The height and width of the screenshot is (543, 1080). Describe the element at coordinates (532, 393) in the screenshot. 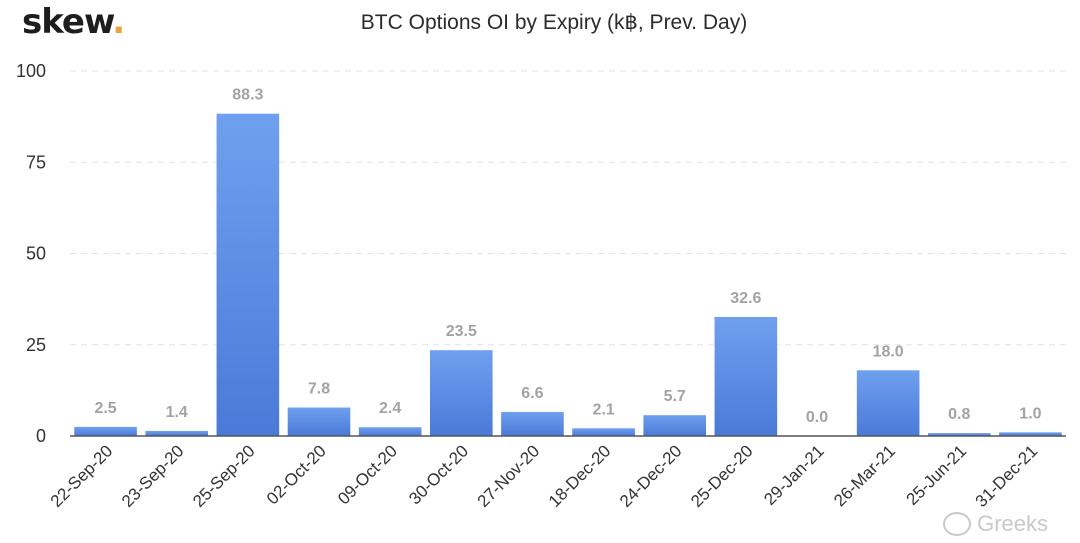

I see `data-label: 6.6` at that location.